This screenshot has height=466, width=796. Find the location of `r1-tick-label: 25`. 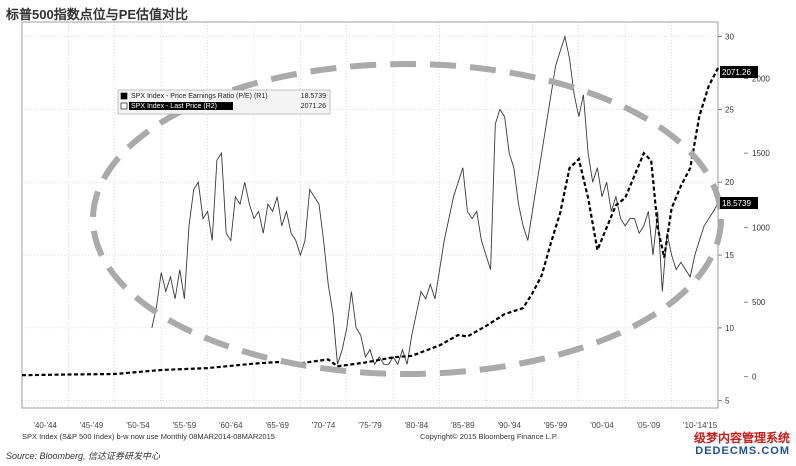

r1-tick-label: 25 is located at coordinates (729, 109).